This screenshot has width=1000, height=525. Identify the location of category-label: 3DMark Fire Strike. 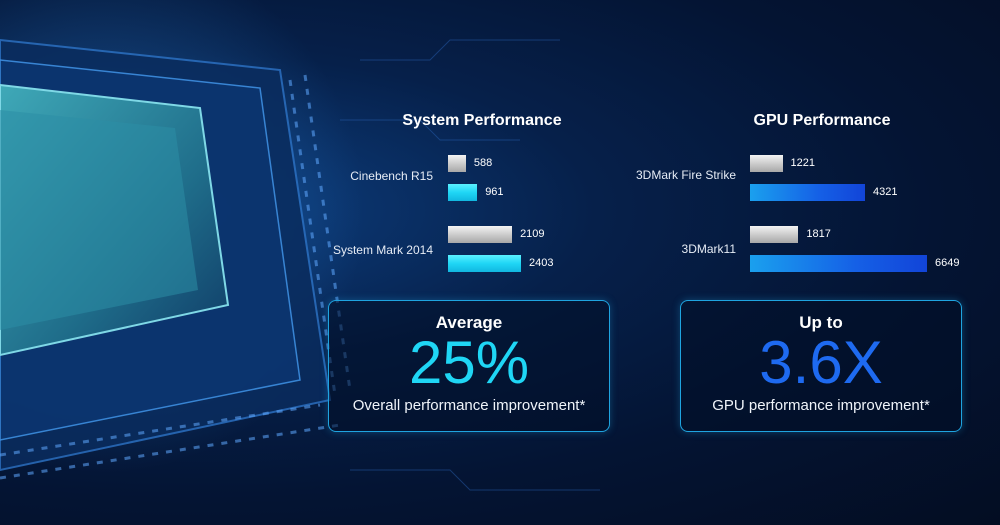
(685, 175).